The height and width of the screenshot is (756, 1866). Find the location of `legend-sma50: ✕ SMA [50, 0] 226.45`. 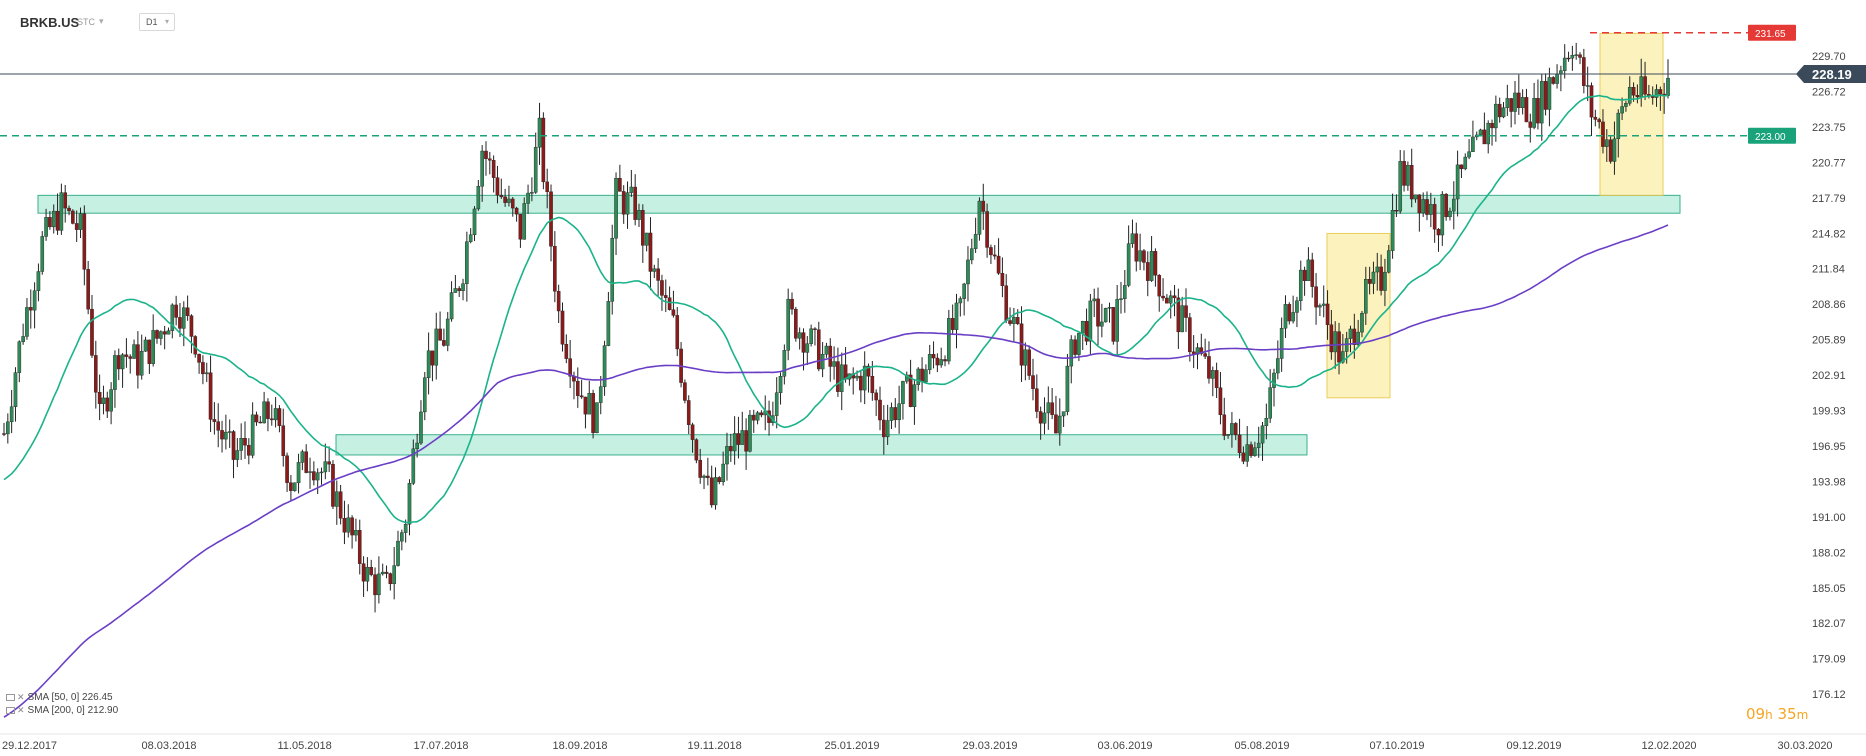

legend-sma50: ✕ SMA [50, 0] 226.45 is located at coordinates (59, 697).